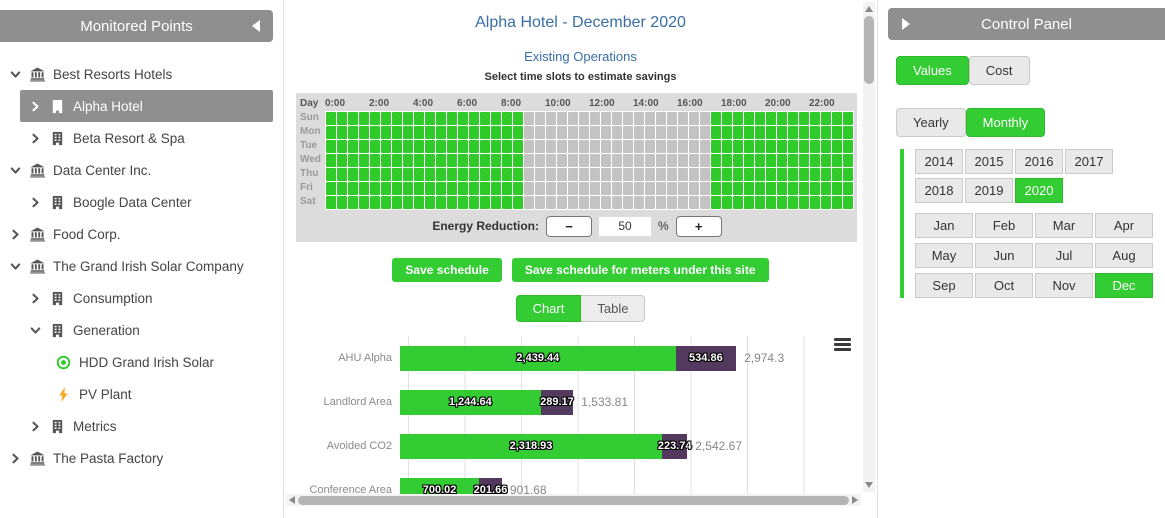  Describe the element at coordinates (1039, 190) in the screenshot. I see `year-2020-button: 2020` at that location.